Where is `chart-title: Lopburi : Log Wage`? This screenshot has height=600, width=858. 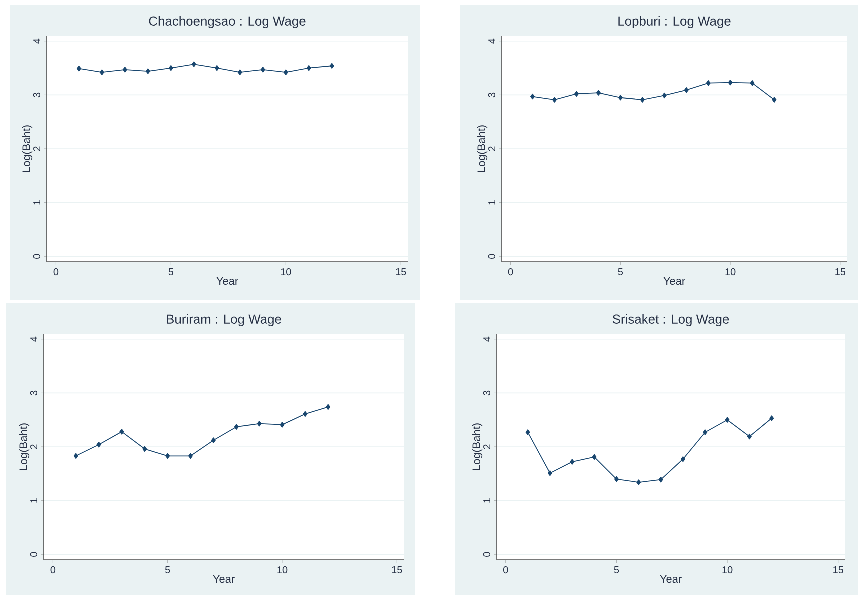 chart-title: Lopburi : Log Wage is located at coordinates (674, 22).